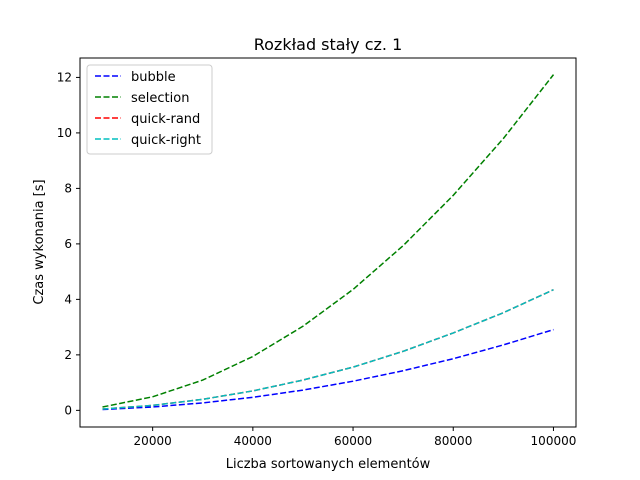 The width and height of the screenshot is (640, 480). Describe the element at coordinates (328, 44) in the screenshot. I see `chart-title: Rozkład stały cz. 1` at that location.